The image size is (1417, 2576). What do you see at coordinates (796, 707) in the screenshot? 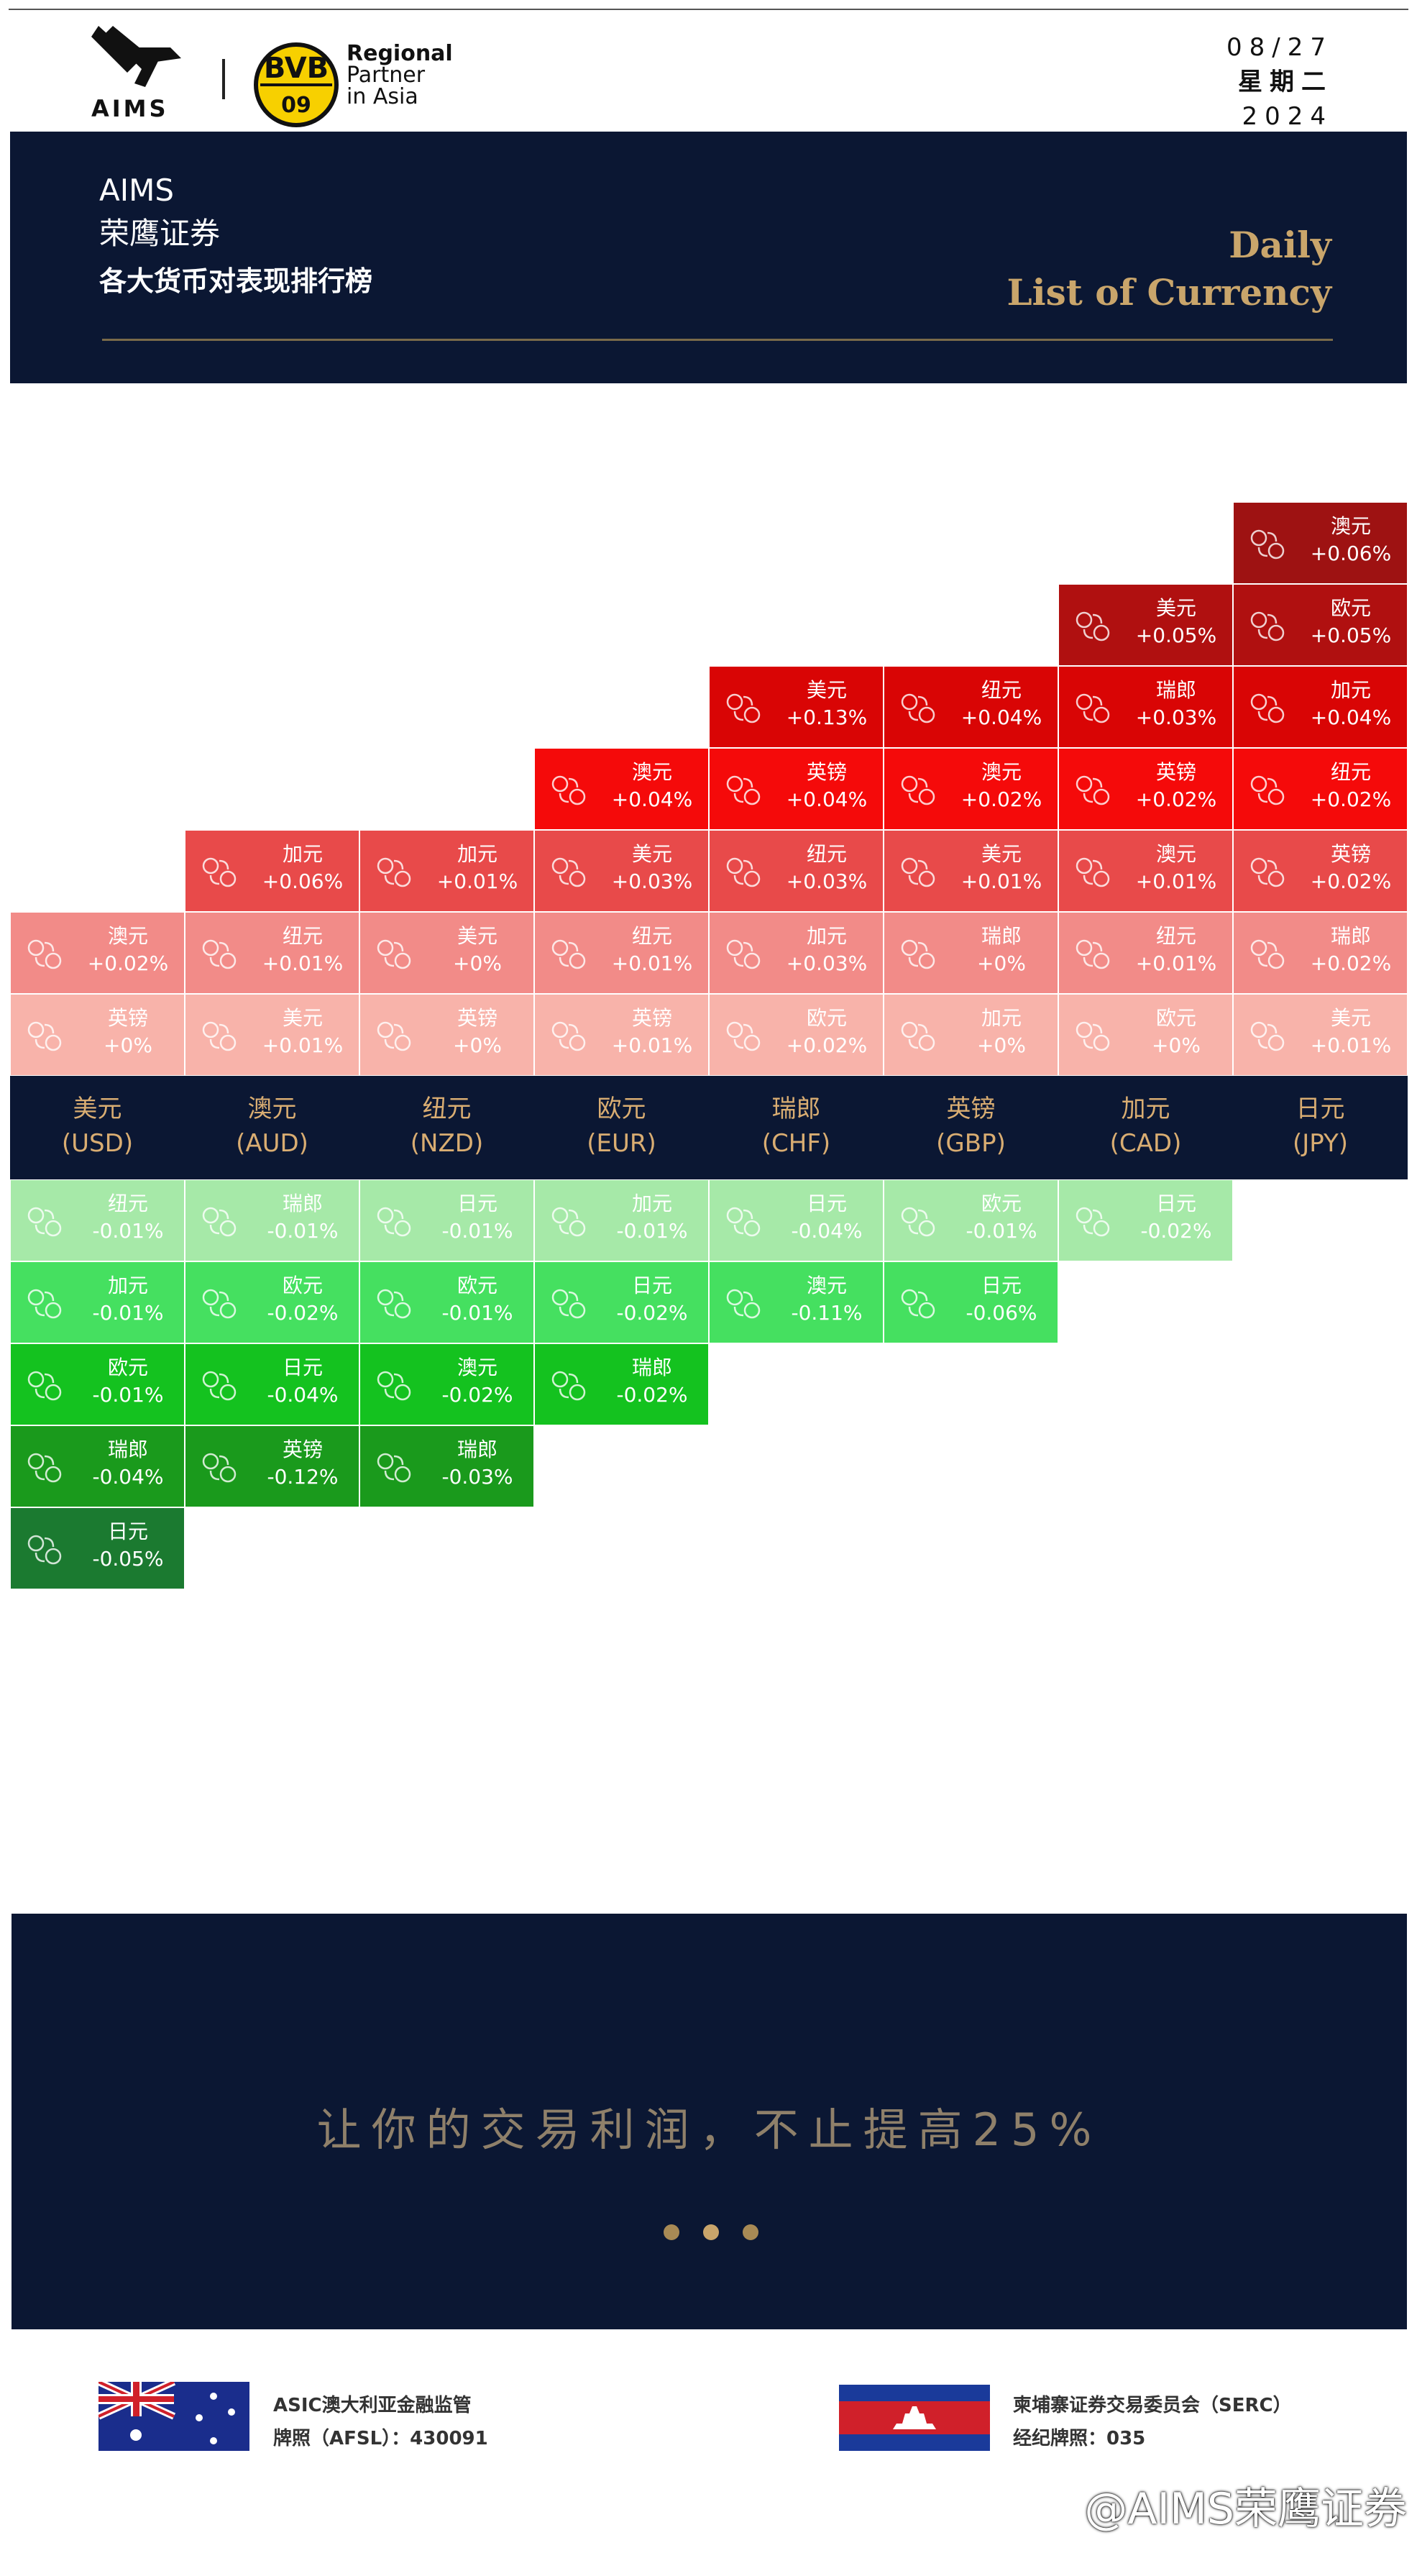
I see `gain-cell: 美元 +0.13%` at bounding box center [796, 707].